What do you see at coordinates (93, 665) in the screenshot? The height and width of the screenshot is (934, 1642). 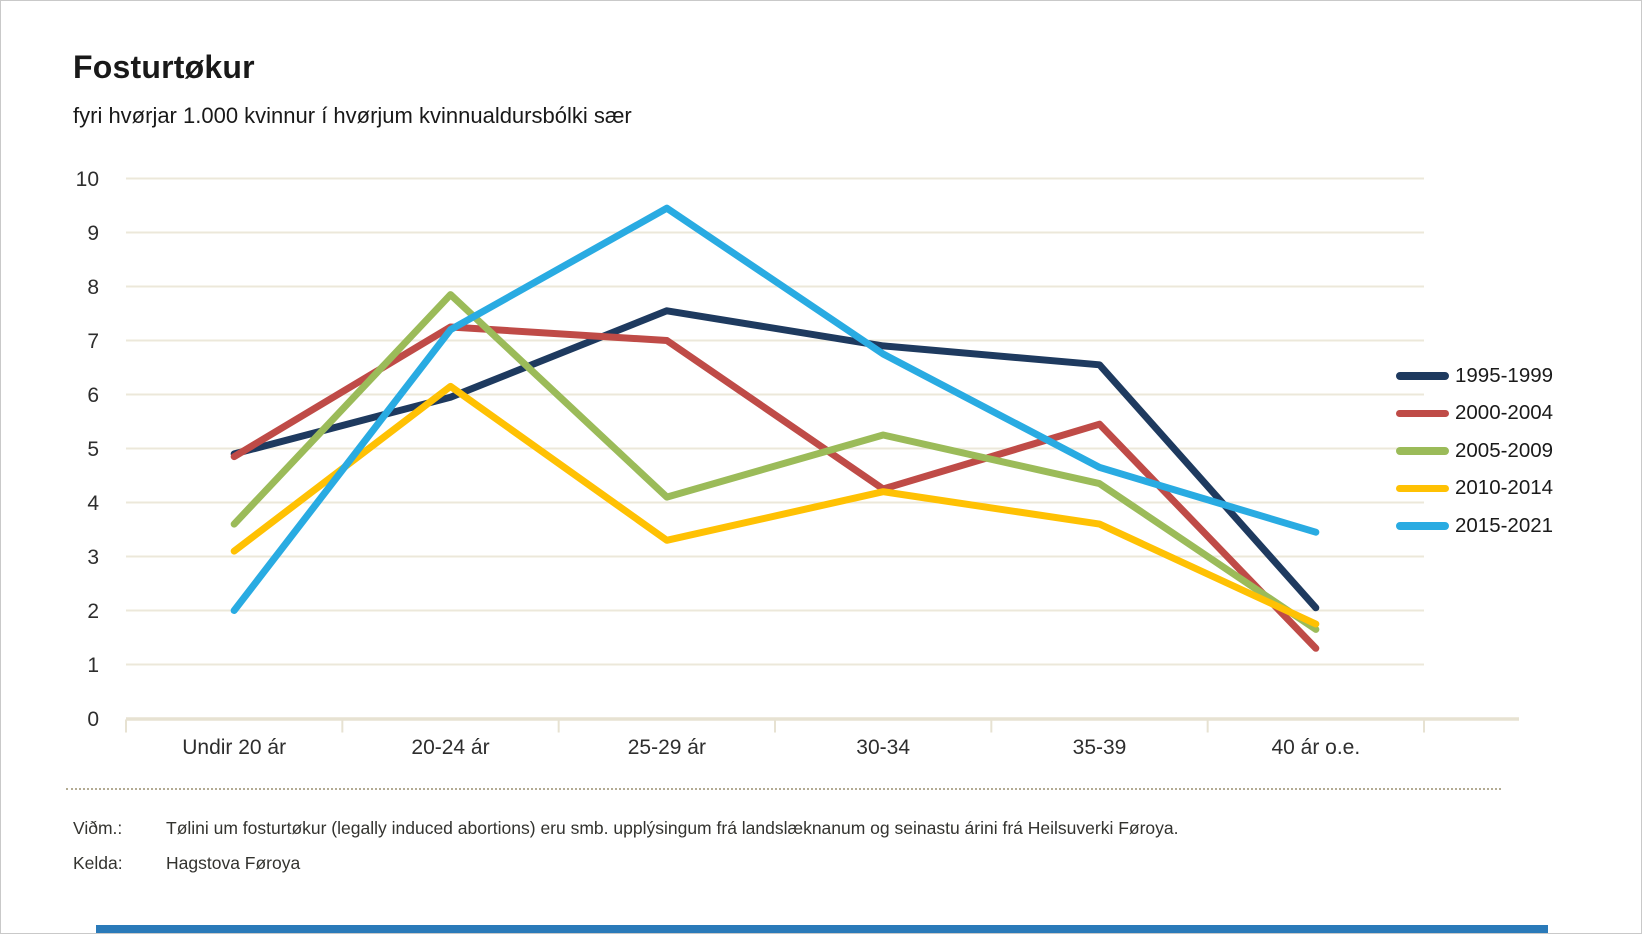 I see `y-axis-label: 1` at bounding box center [93, 665].